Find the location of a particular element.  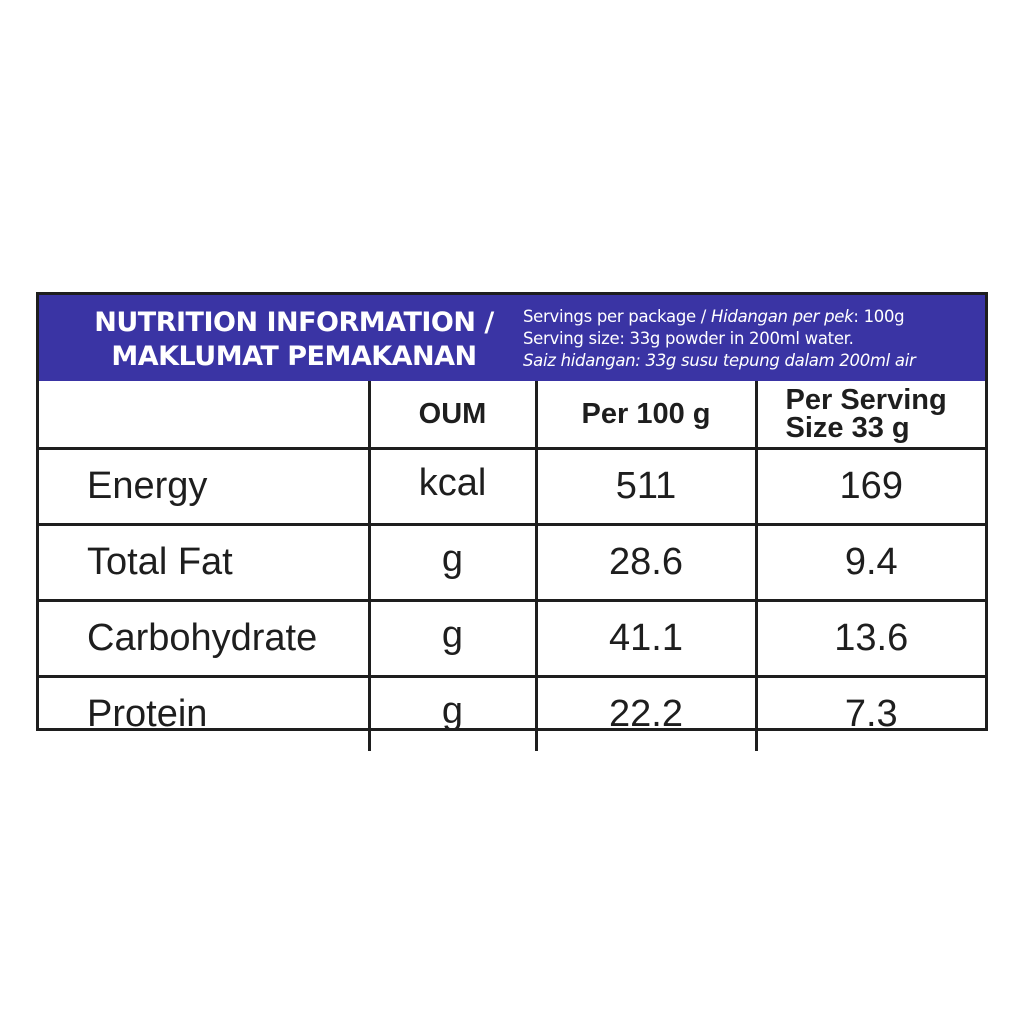

table-row-carbohydrate: Carbohydrate g 41.1 13.6 is located at coordinates (512, 638).